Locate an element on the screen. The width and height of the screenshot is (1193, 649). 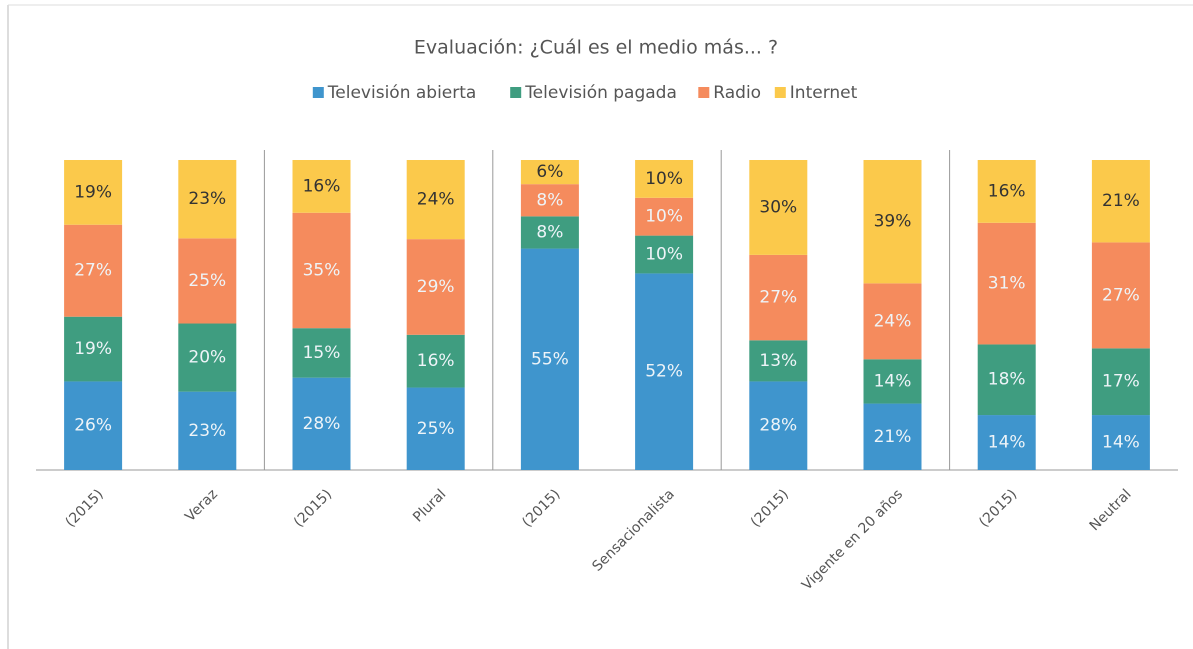
x-tick-label: Veraz is located at coordinates (201, 505).